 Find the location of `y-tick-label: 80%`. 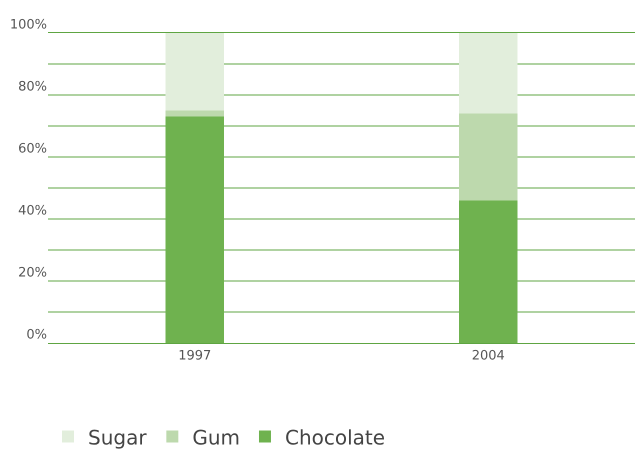

y-tick-label: 80% is located at coordinates (32, 87).